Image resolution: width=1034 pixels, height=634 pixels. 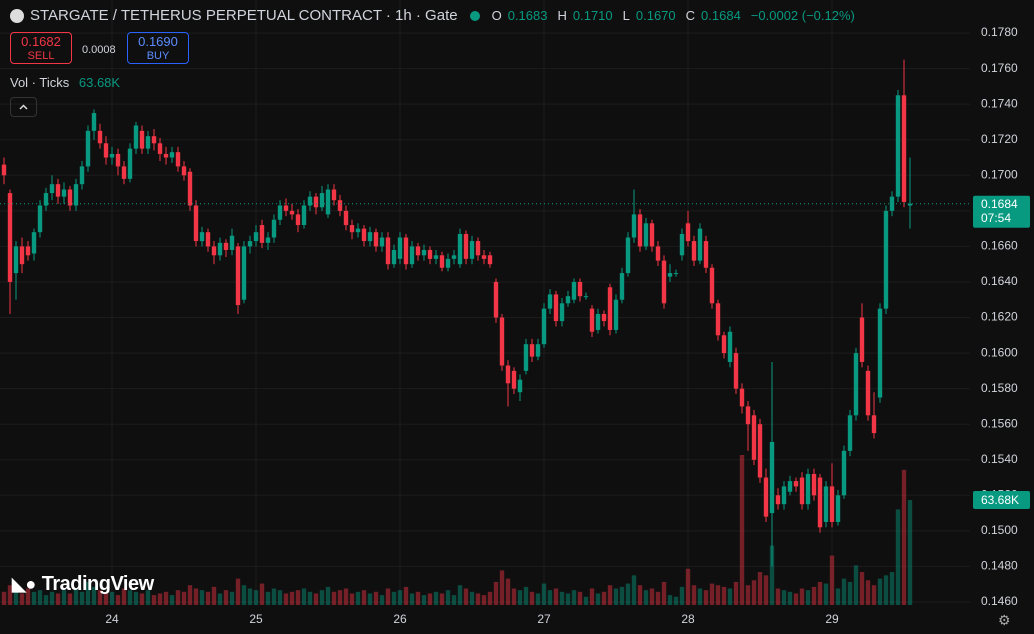 What do you see at coordinates (41, 48) in the screenshot?
I see `sell-button: 0.1682 SELL` at bounding box center [41, 48].